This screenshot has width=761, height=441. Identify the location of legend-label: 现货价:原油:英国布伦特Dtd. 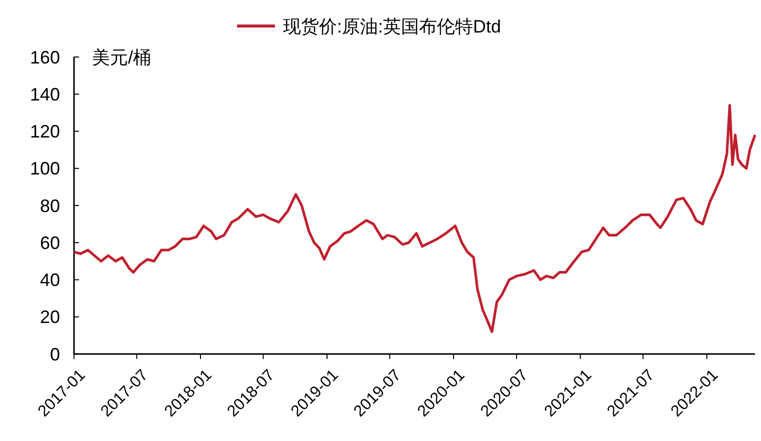
(392, 26).